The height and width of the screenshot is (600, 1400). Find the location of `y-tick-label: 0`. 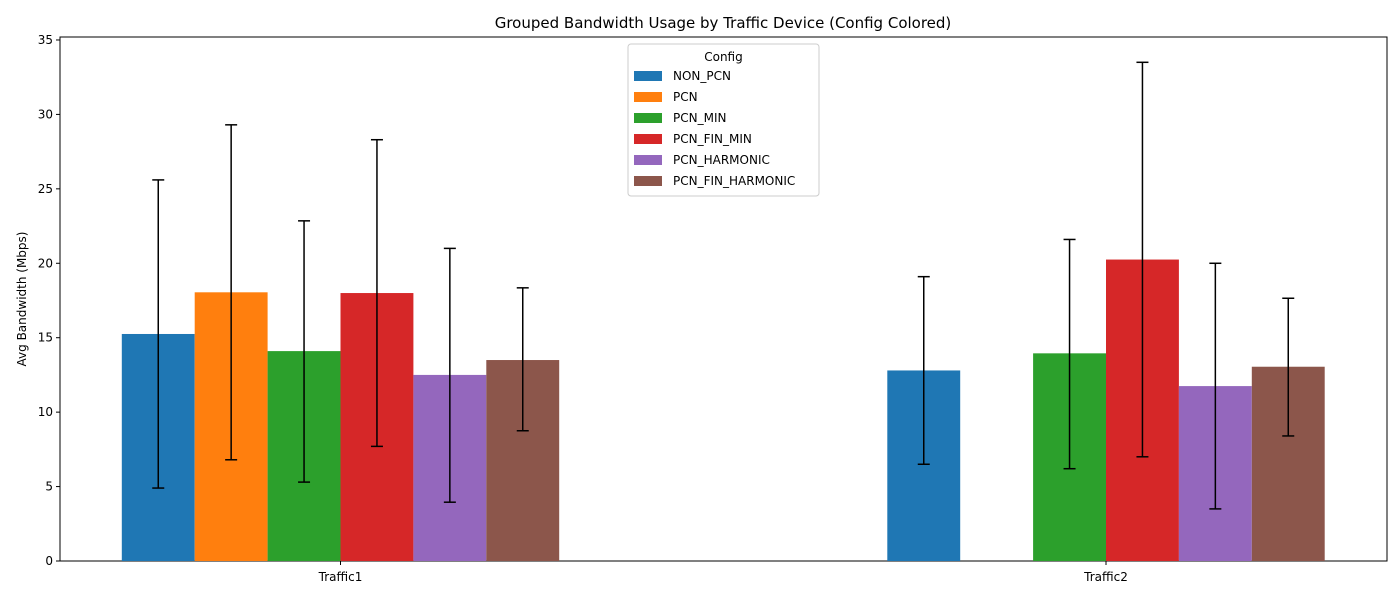

y-tick-label: 0 is located at coordinates (49, 561).